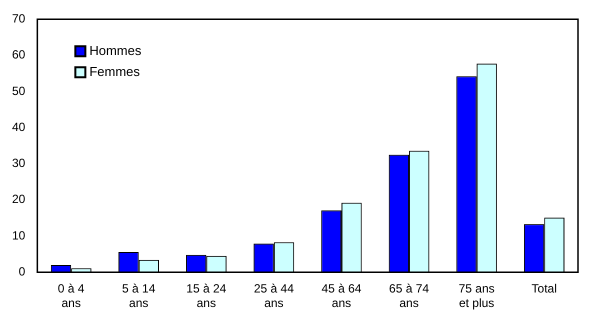  I want to click on x-tick-label: Total, so click(544, 289).